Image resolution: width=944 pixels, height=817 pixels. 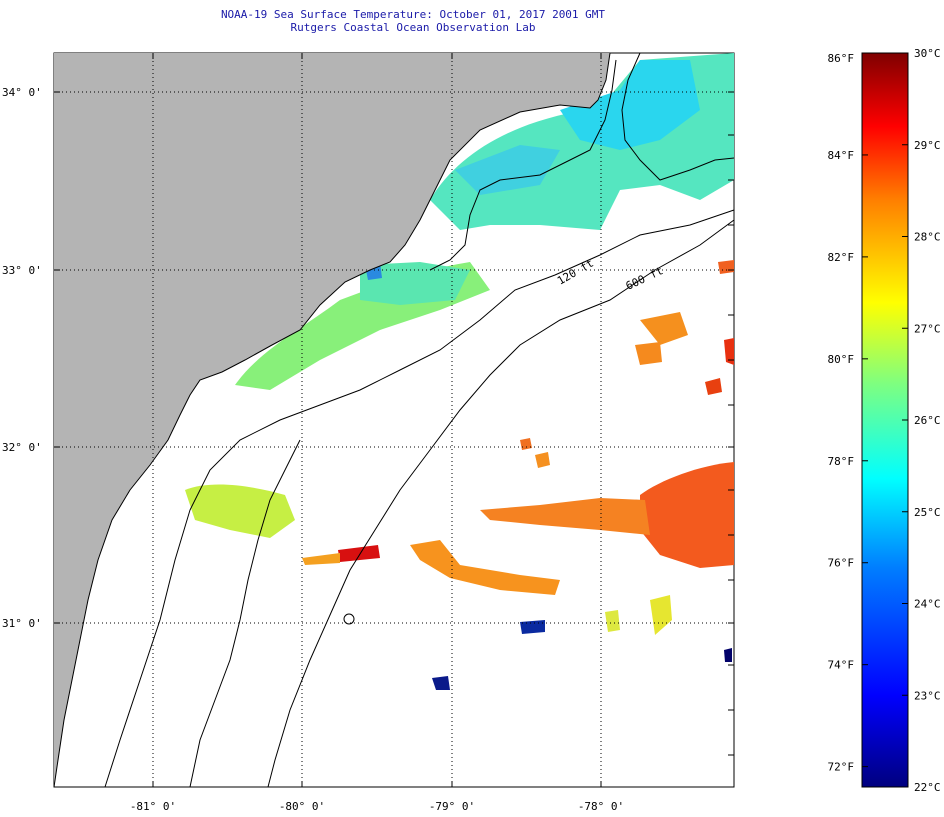 What do you see at coordinates (22, 447) in the screenshot?
I see `lat-label-32: 32° 0'` at bounding box center [22, 447].